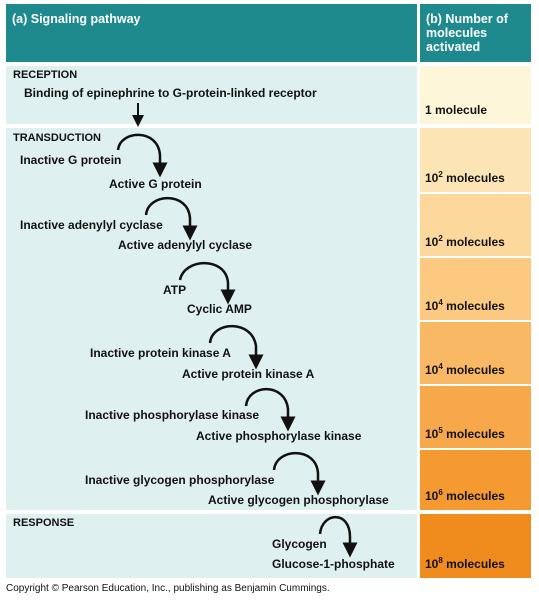  Describe the element at coordinates (160, 353) in the screenshot. I see `step-4-from: Inactive protein kinase A` at that location.